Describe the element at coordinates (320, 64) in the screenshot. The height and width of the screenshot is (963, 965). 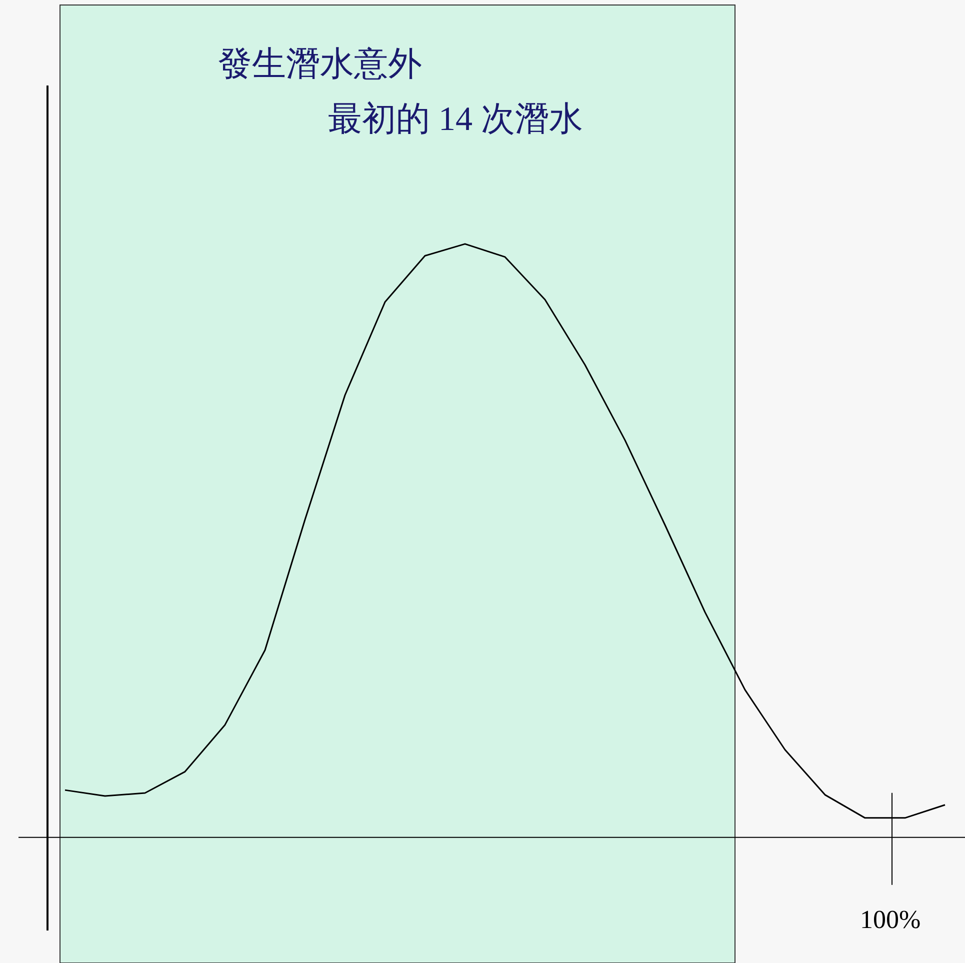
I see `text: 發生潛水意外` at that location.